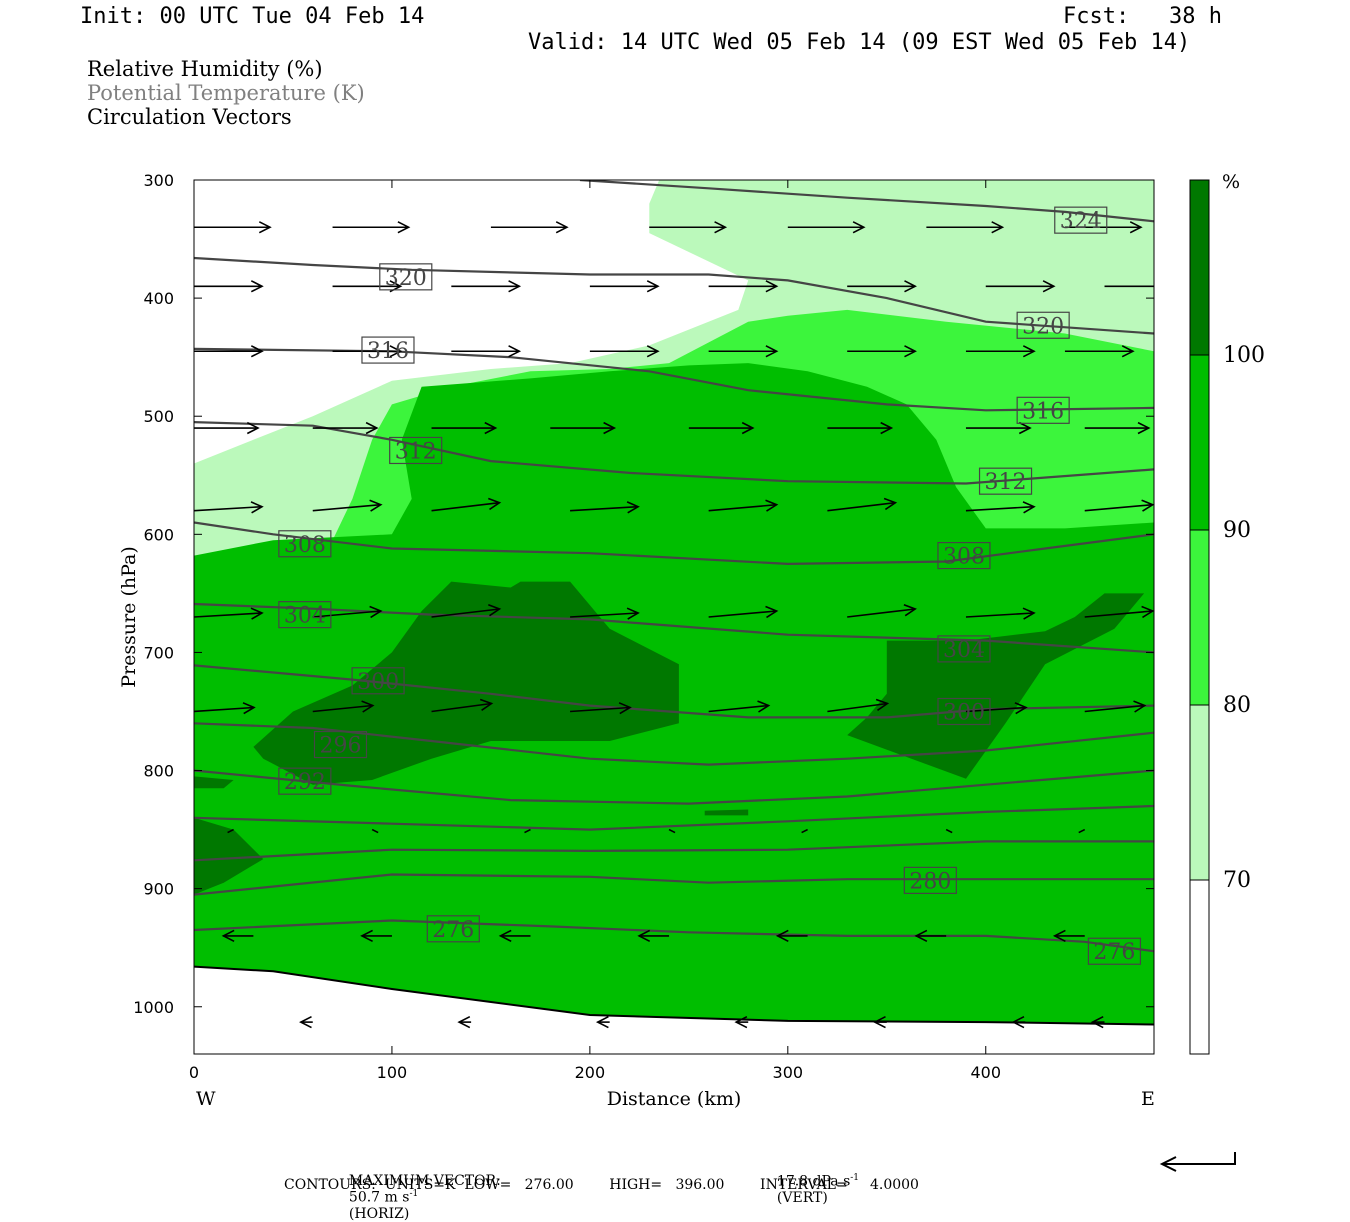  I want to click on theta-label-316-3: 316, so click(388, 350).